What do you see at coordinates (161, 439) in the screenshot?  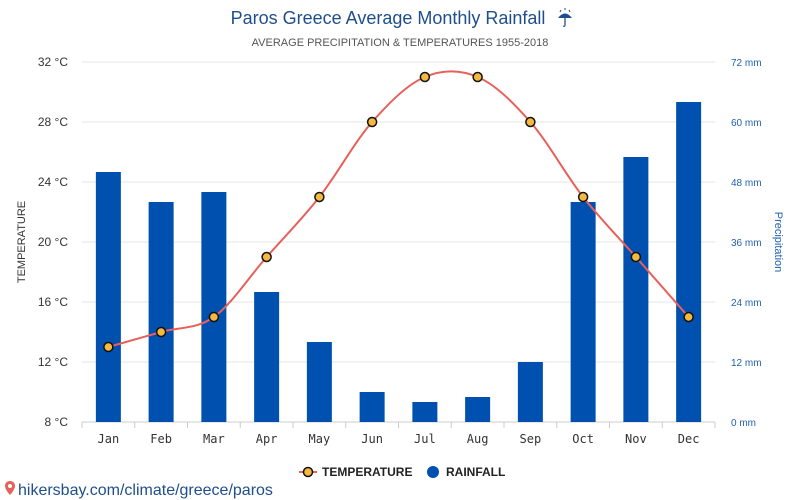 I see `x-tick-label: Feb` at bounding box center [161, 439].